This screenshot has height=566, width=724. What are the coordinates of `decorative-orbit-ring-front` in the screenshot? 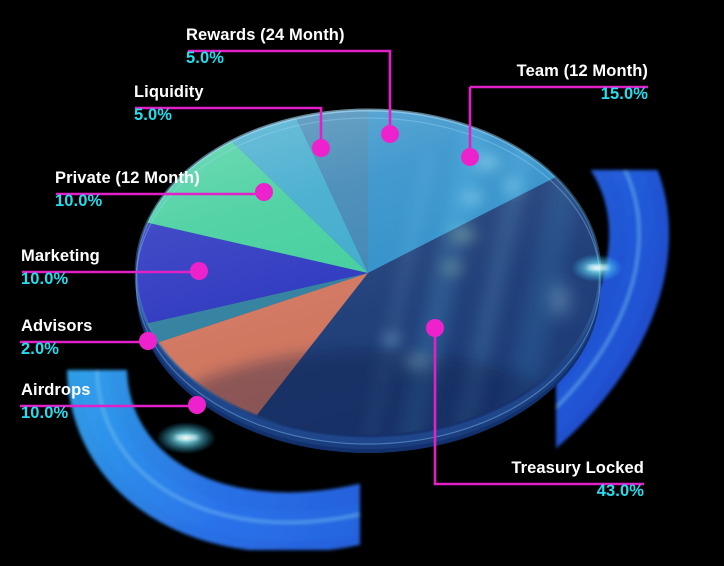 It's located at (213, 460).